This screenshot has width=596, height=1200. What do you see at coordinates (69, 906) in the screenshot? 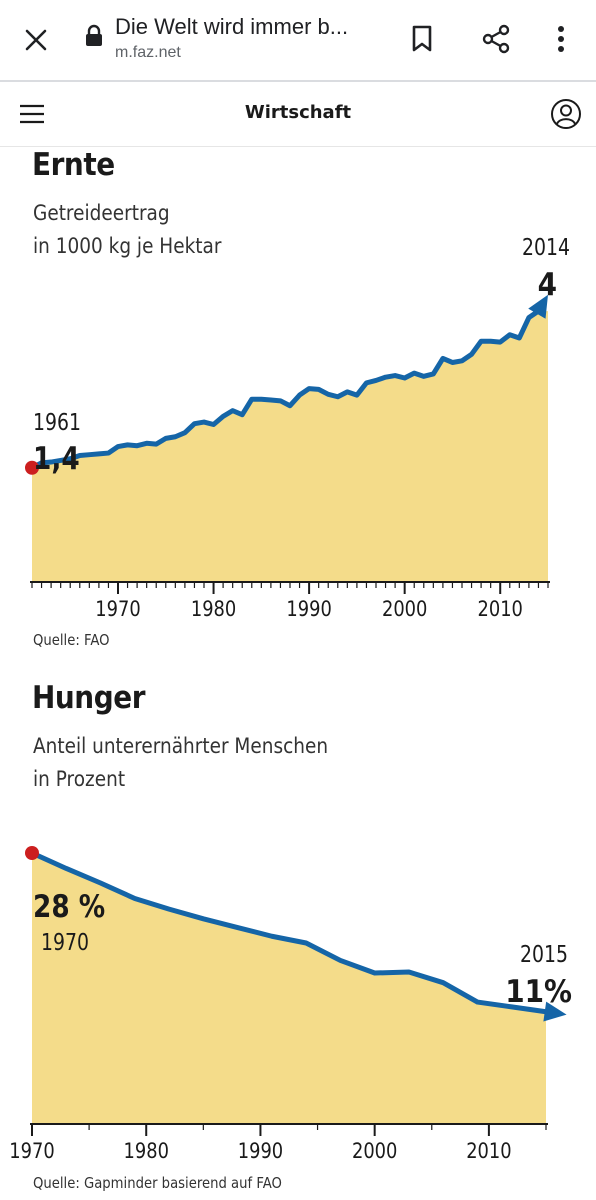
I see `start-value-label: 28 %` at bounding box center [69, 906].